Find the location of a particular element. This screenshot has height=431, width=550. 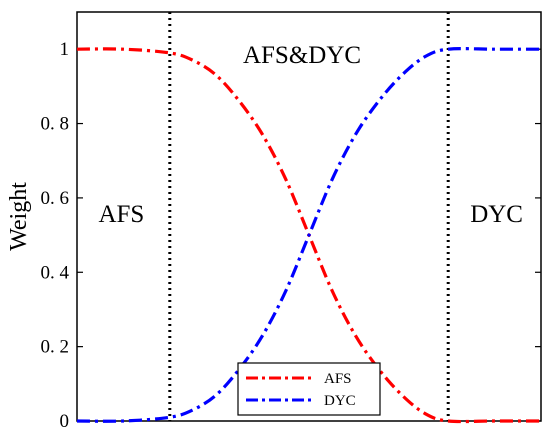

y-tick-label-1: 0. 2 is located at coordinates (55, 347).